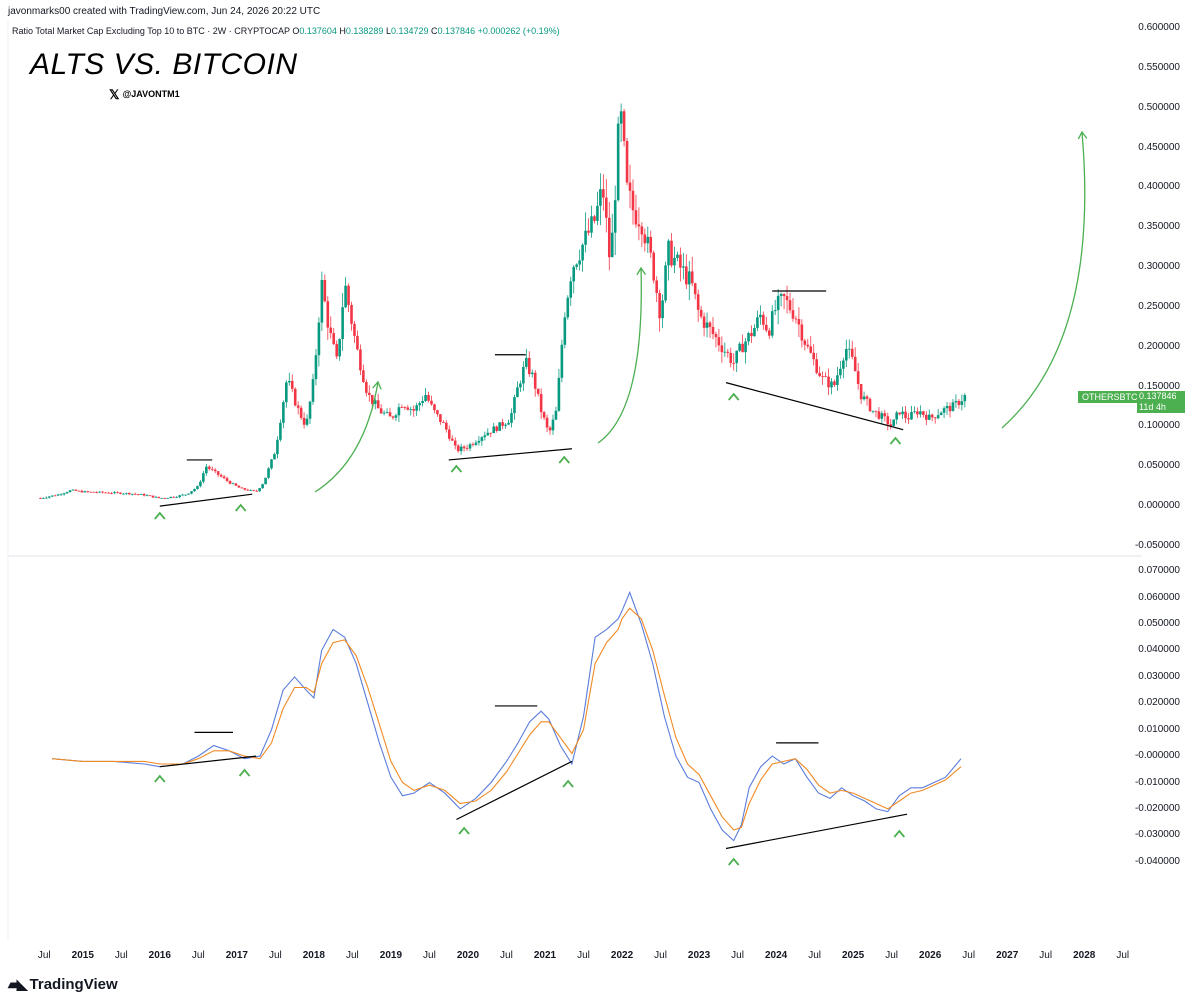 The image size is (1200, 1007). I want to click on price-tick-label: 0.100000, so click(1159, 426).